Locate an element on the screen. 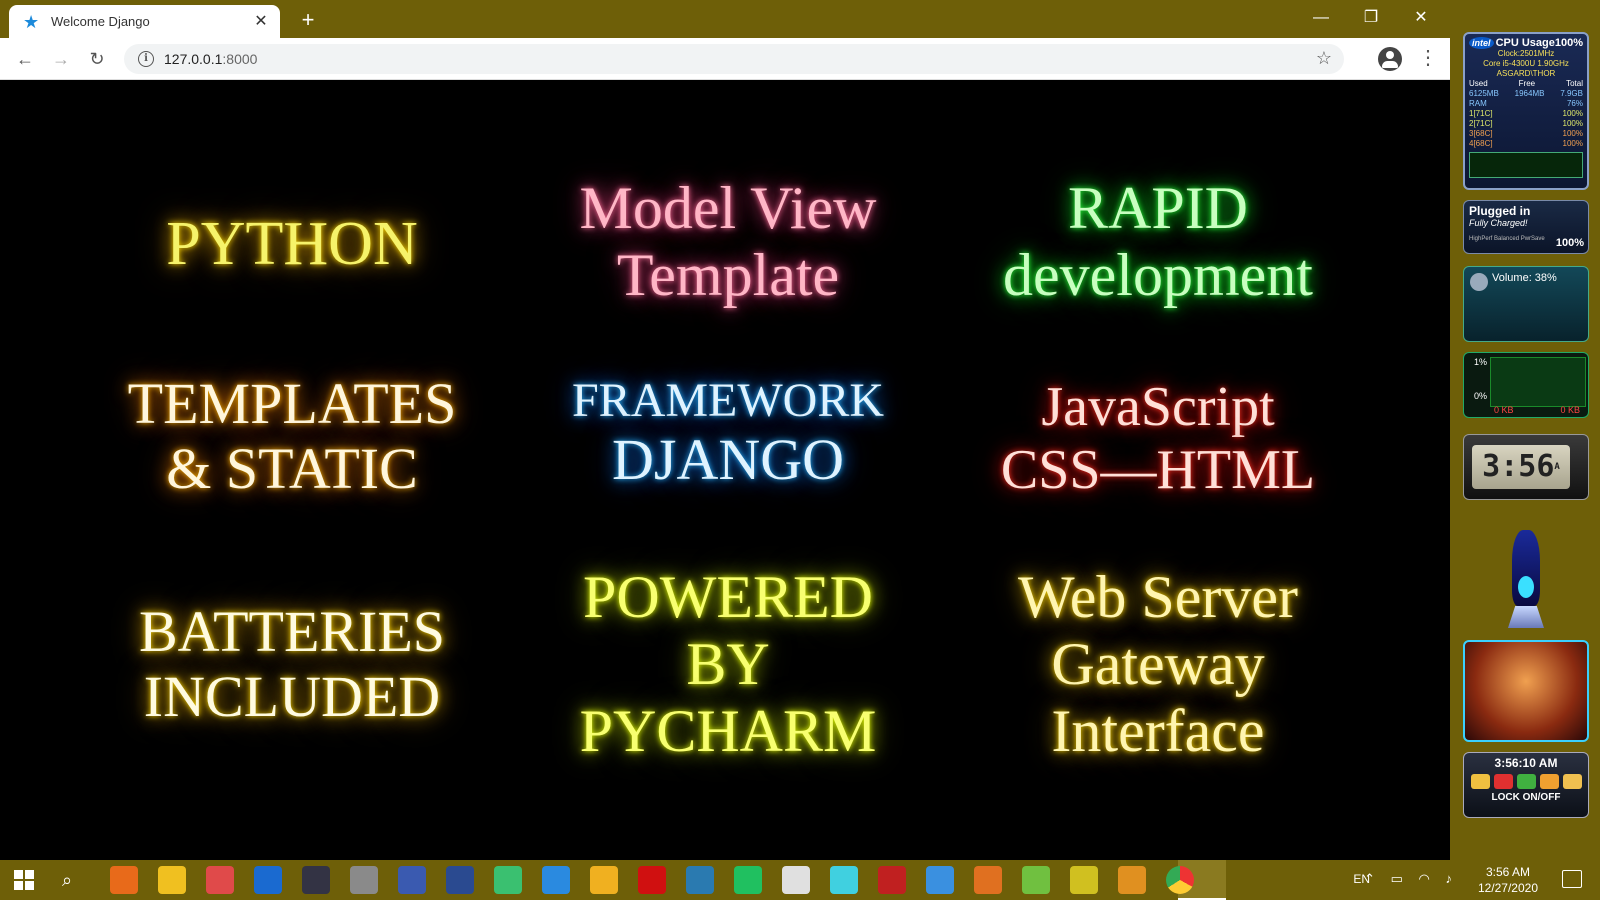 Image resolution: width=1600 pixels, height=900 pixels. volume-label: Volume: 38% is located at coordinates (1524, 278).